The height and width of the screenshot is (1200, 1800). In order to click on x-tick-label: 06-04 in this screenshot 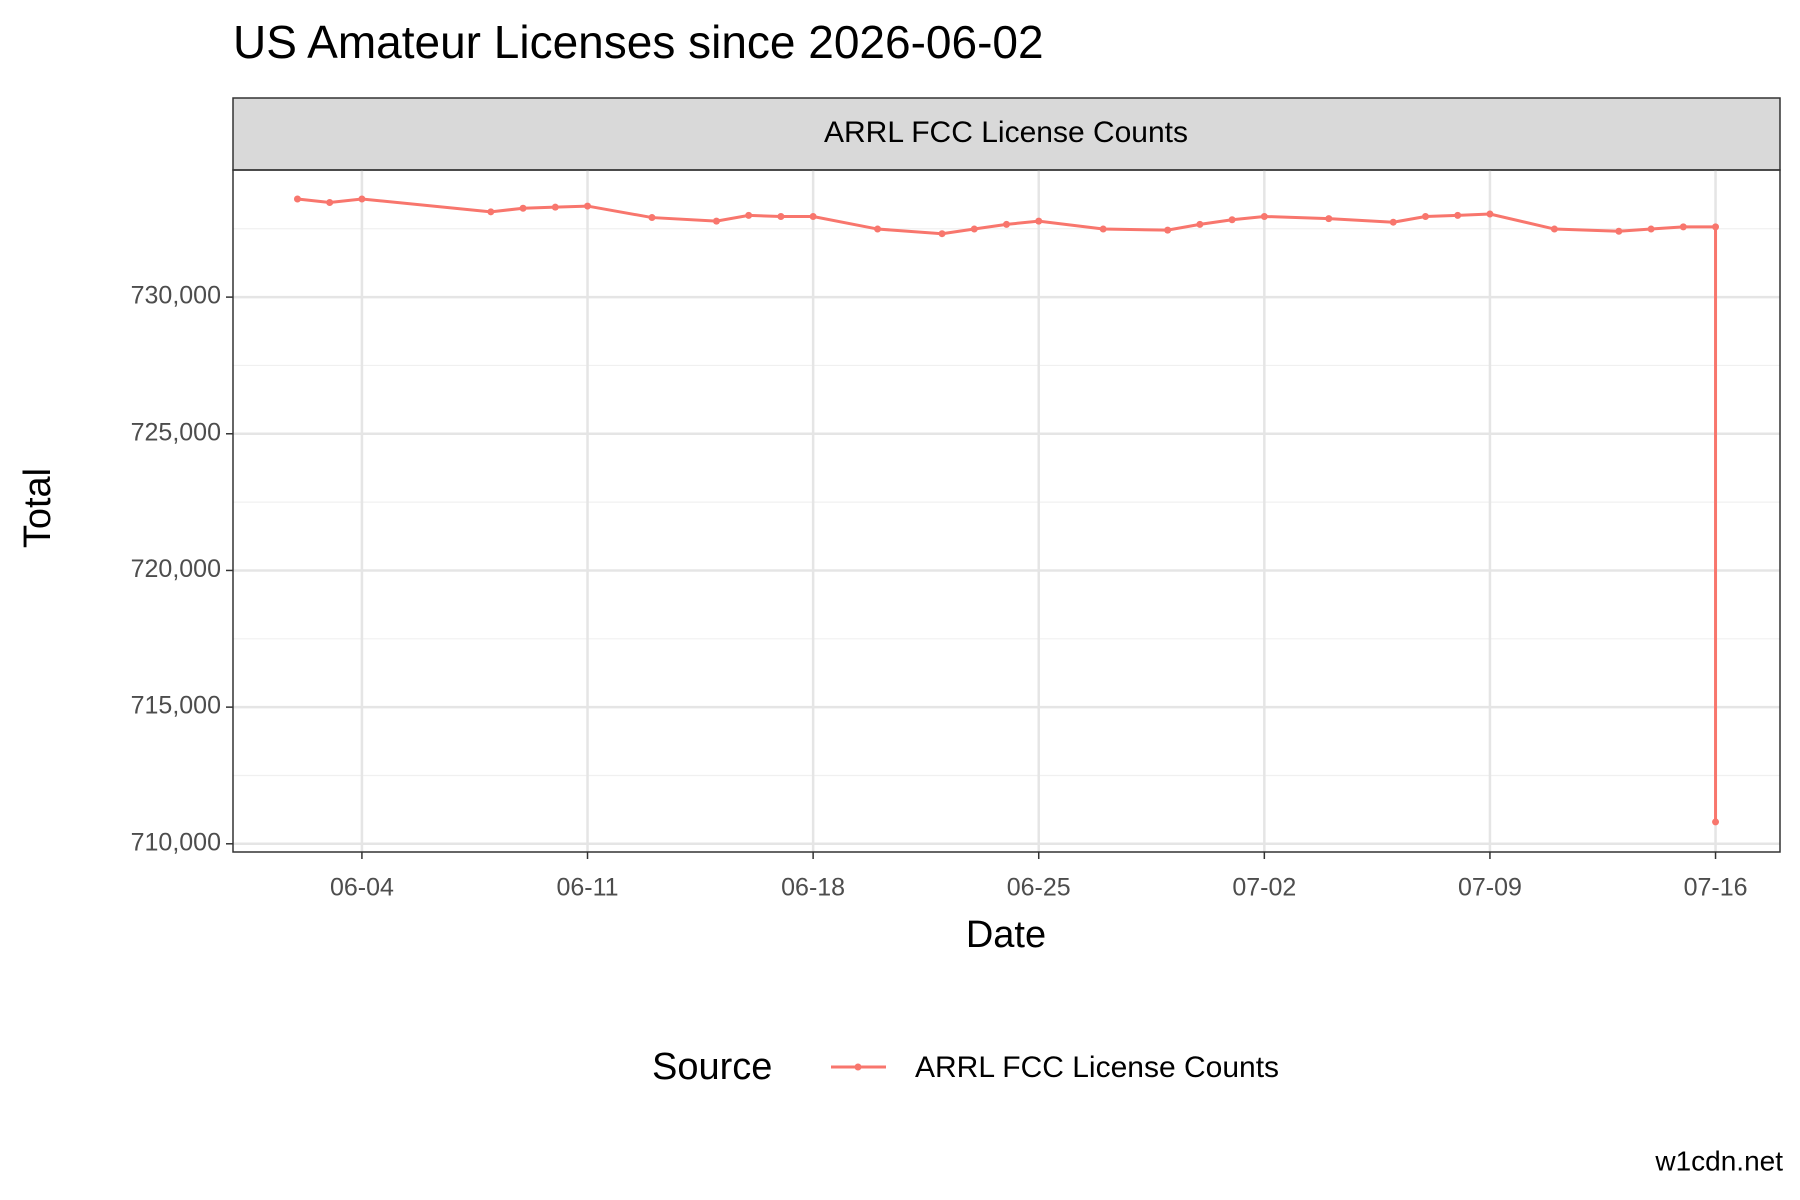, I will do `click(362, 888)`.